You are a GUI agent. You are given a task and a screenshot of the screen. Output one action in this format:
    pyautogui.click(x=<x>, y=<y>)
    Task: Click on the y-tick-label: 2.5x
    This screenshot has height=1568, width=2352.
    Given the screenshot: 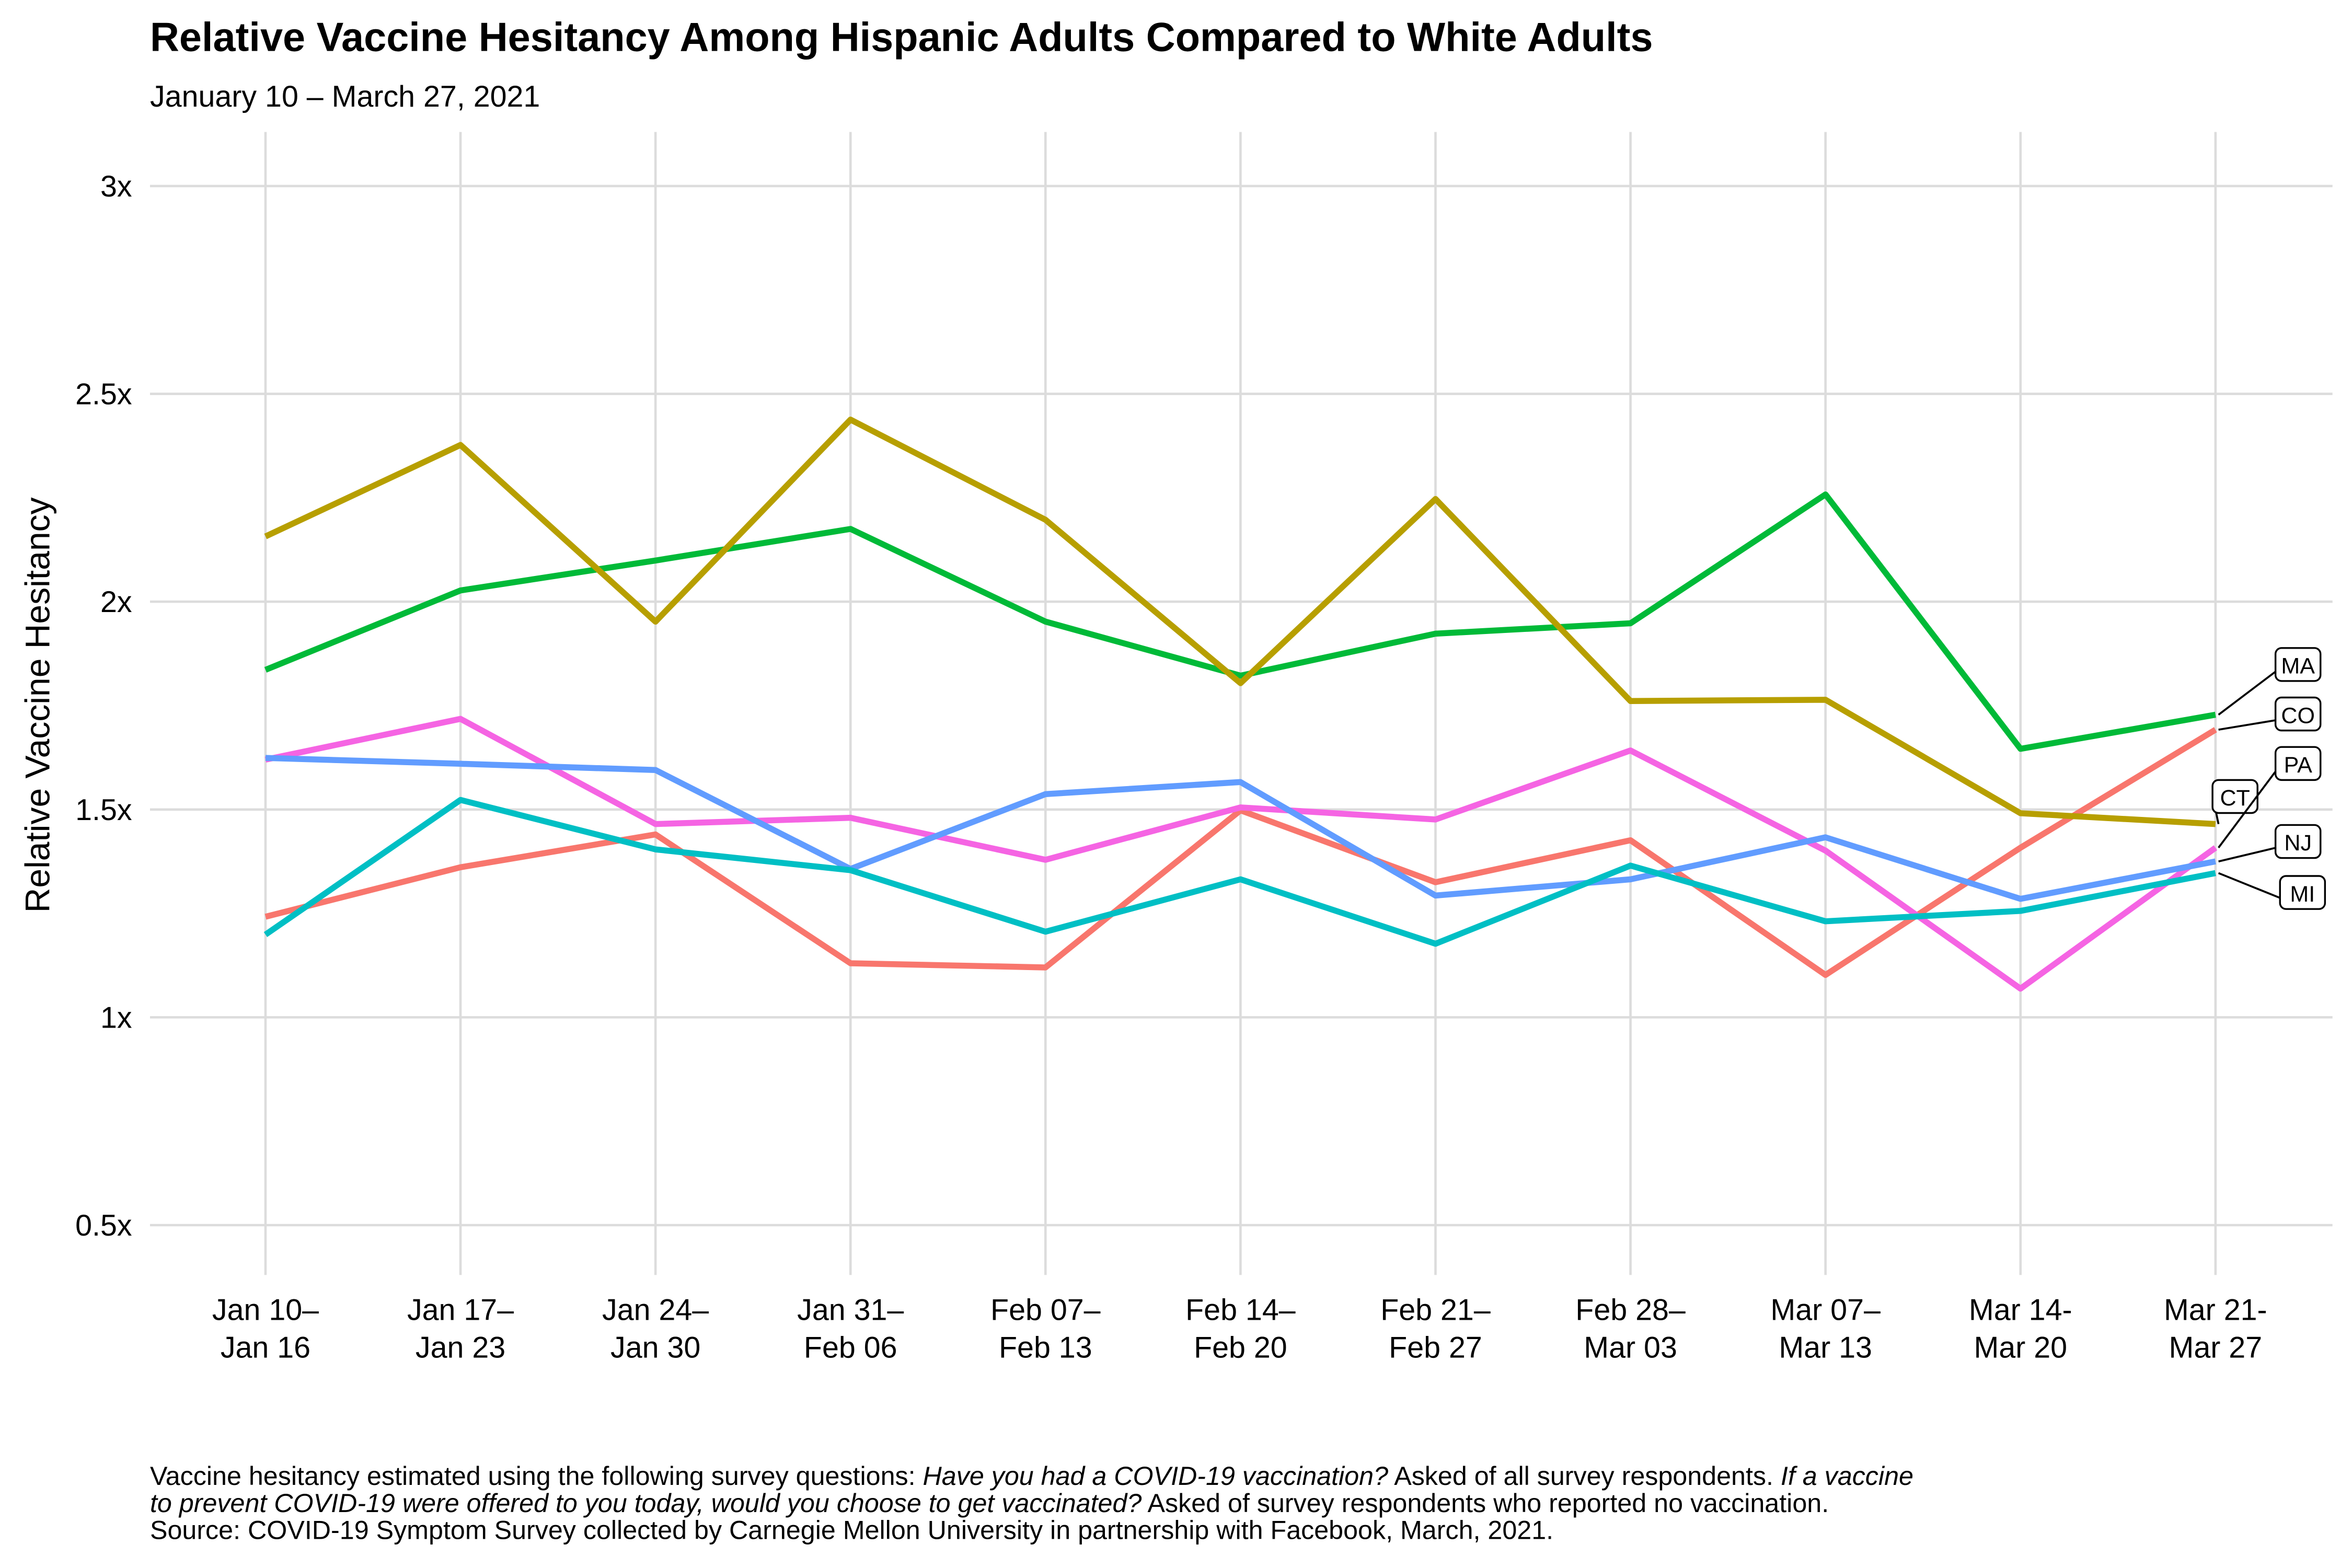 What is the action you would take?
    pyautogui.click(x=103, y=394)
    